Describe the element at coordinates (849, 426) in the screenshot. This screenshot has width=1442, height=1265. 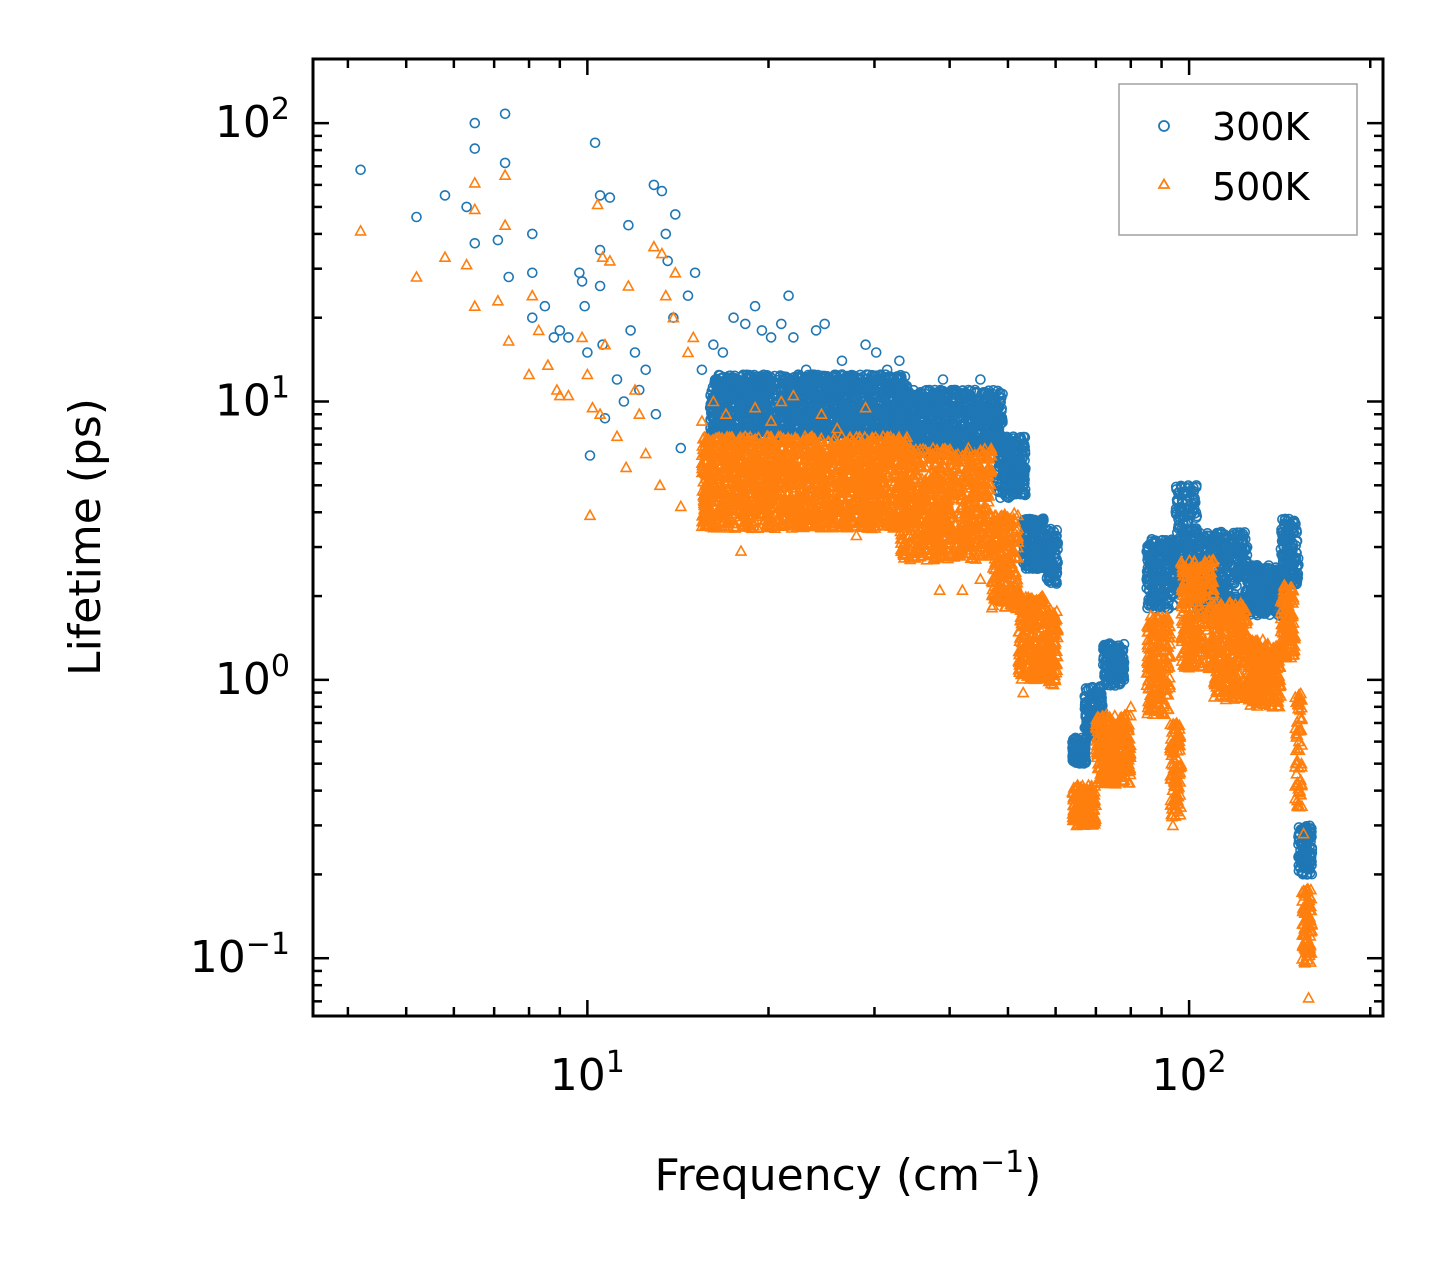
I see `data-point-300k` at that location.